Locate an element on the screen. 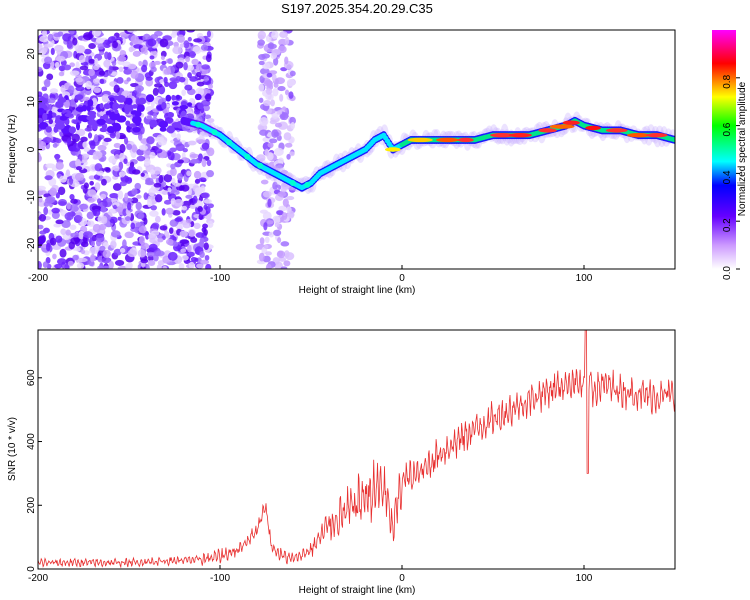  snr-x-tick-label: -100 is located at coordinates (220, 578).